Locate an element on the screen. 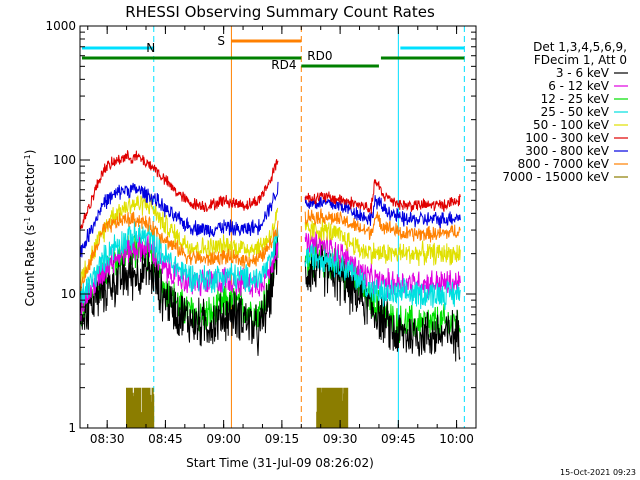  series-100-300-keV-seg1 is located at coordinates (179, 190).